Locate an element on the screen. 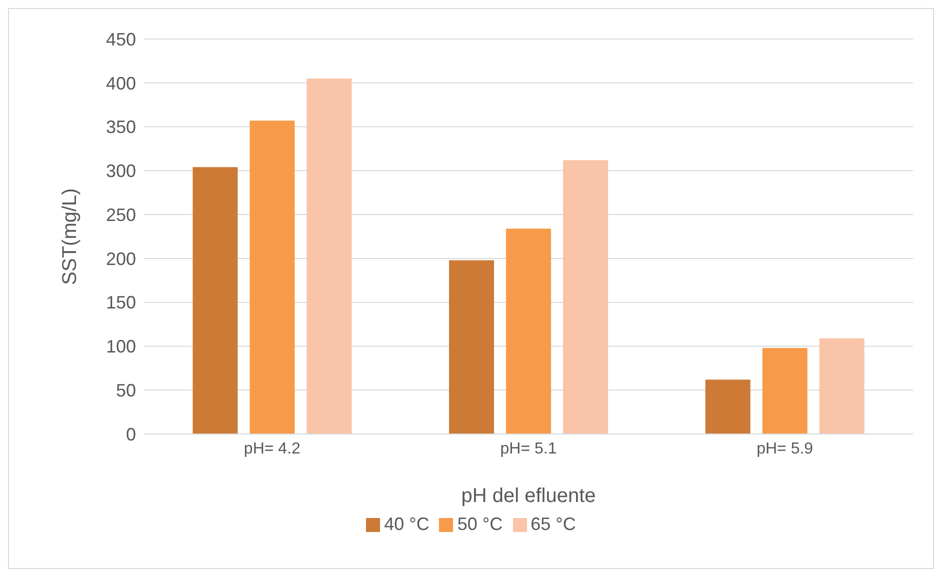  x-tick-label: pH= 5.9 is located at coordinates (785, 449).